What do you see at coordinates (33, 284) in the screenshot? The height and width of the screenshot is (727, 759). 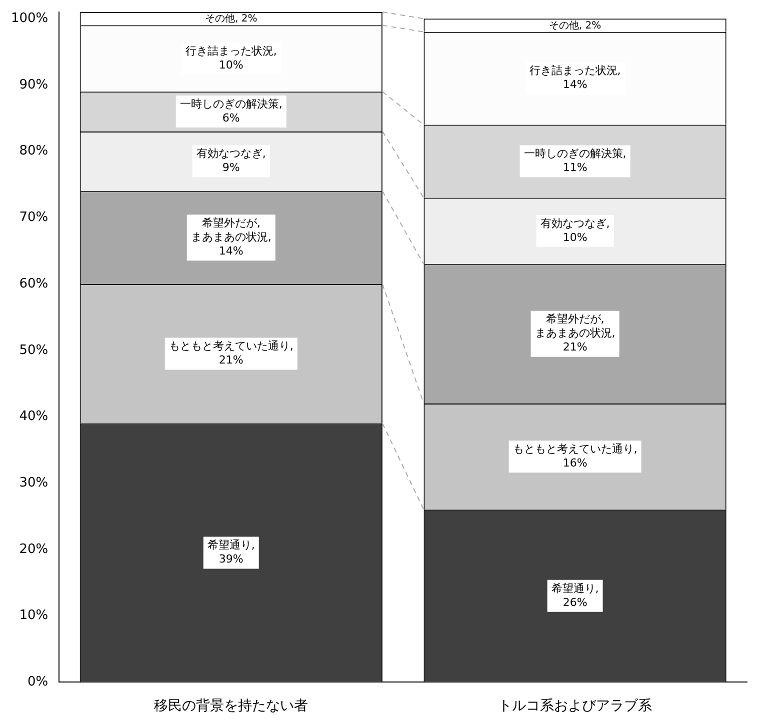 I see `y-tick-label: 60%` at bounding box center [33, 284].